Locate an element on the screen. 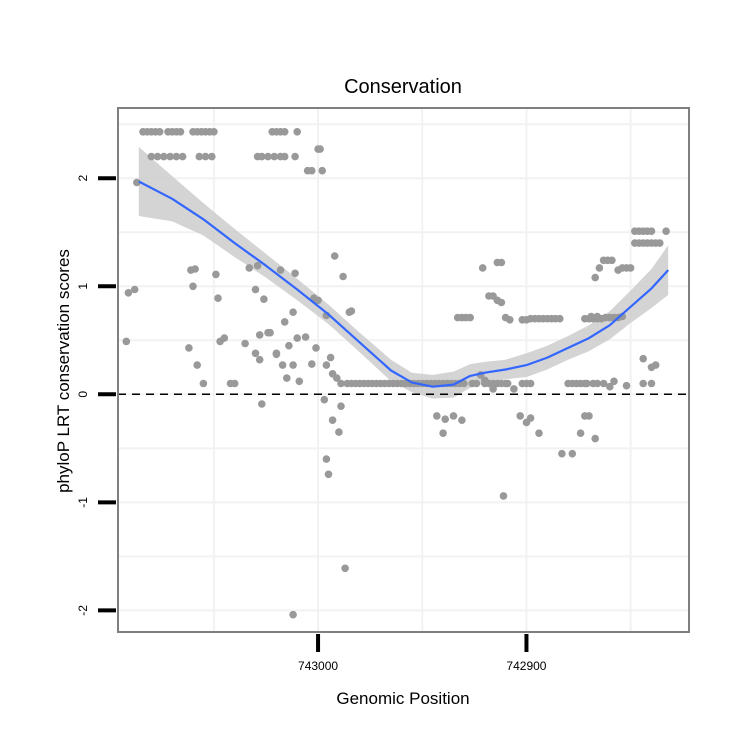  y-tick-label: -2 is located at coordinates (83, 610).